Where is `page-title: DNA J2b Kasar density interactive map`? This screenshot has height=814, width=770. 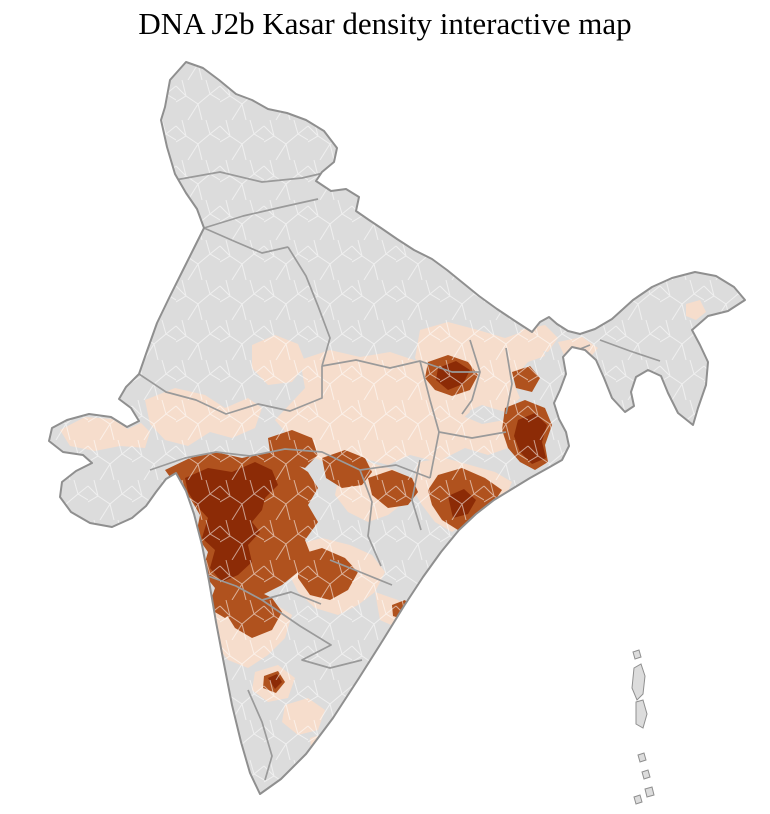
page-title: DNA J2b Kasar density interactive map is located at coordinates (385, 23).